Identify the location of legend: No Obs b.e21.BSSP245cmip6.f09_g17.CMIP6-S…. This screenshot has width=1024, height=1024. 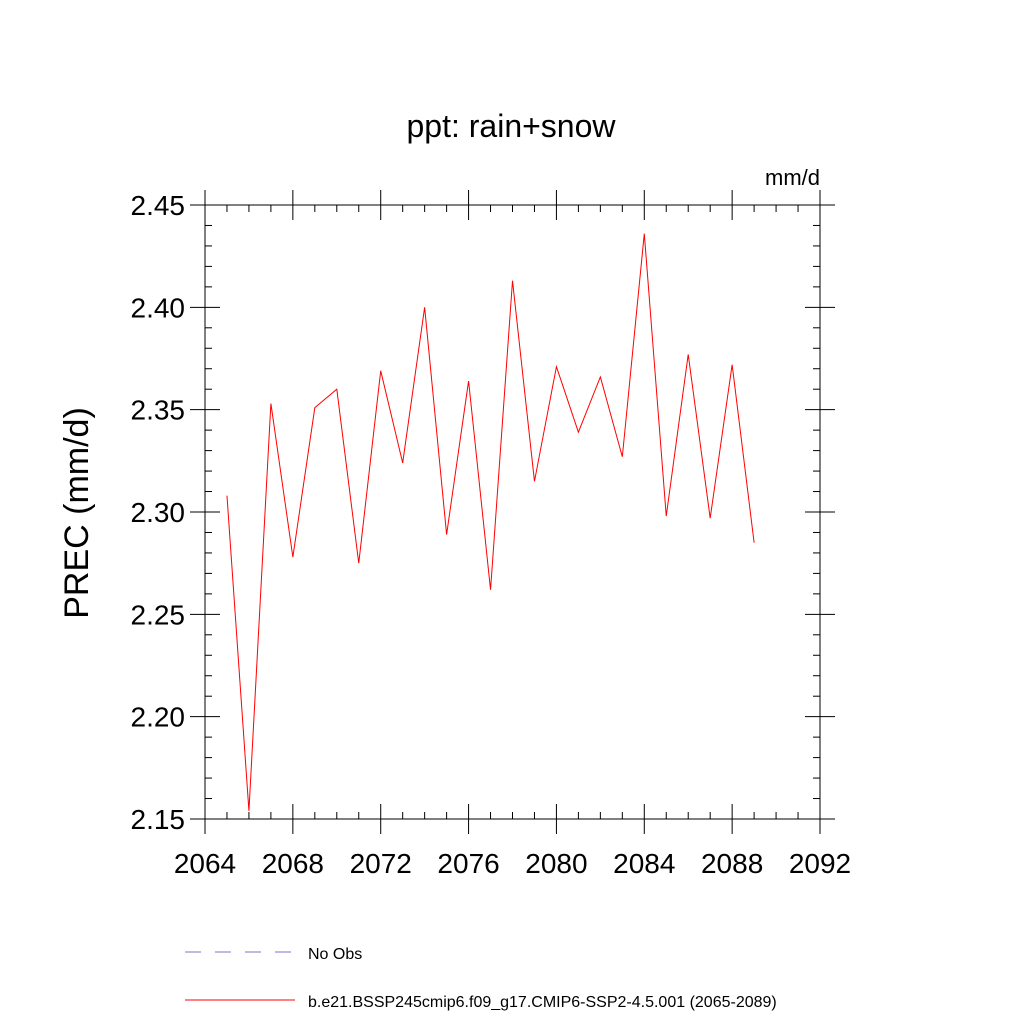
(481, 978).